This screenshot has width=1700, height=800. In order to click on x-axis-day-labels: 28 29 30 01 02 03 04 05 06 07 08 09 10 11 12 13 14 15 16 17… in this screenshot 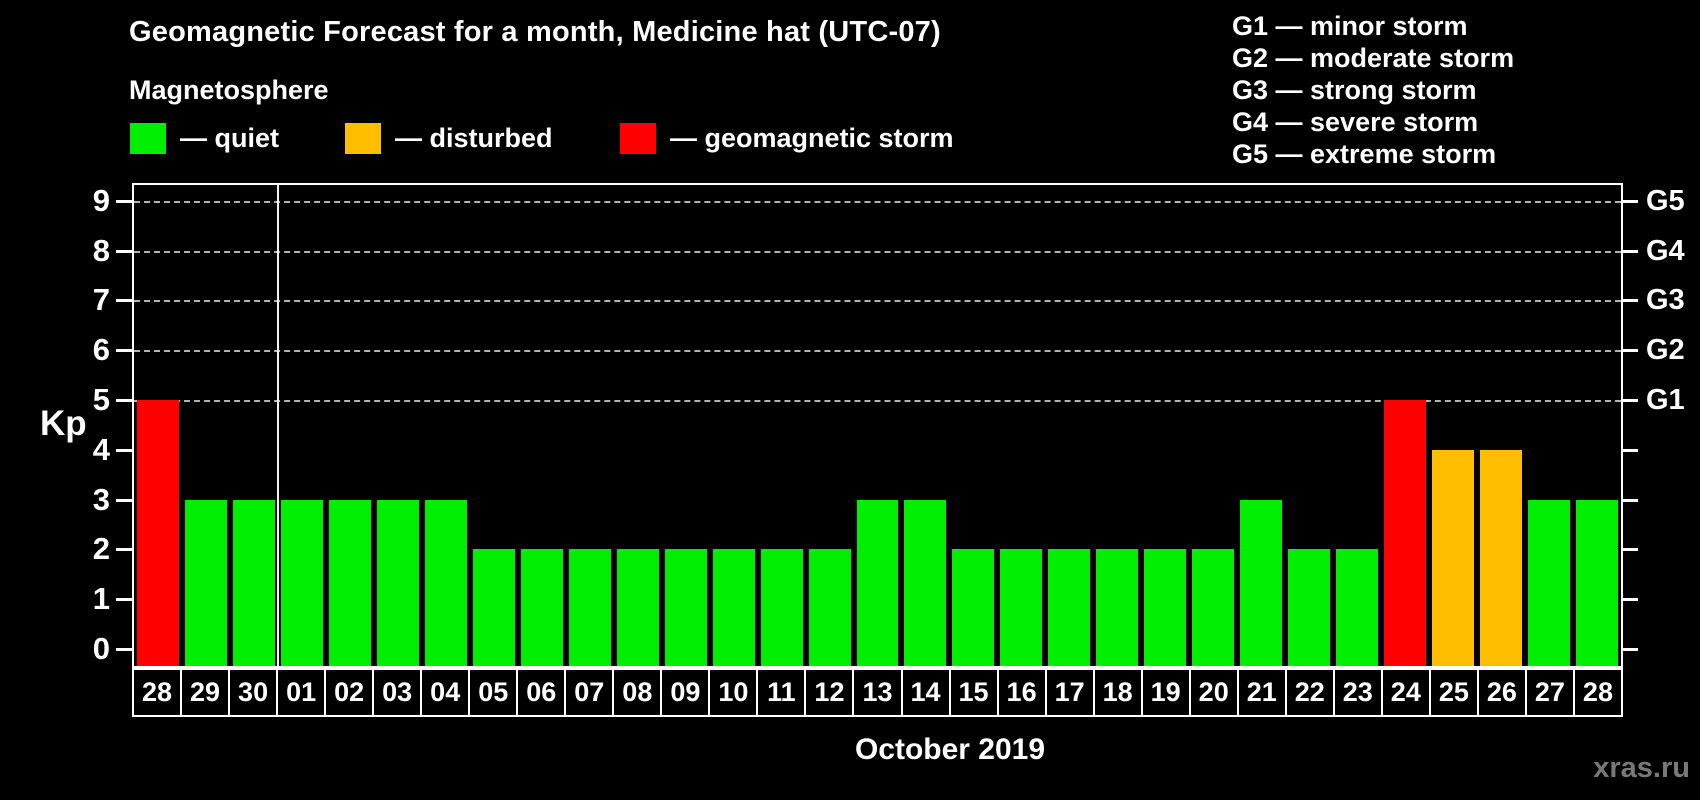, I will do `click(877, 692)`.